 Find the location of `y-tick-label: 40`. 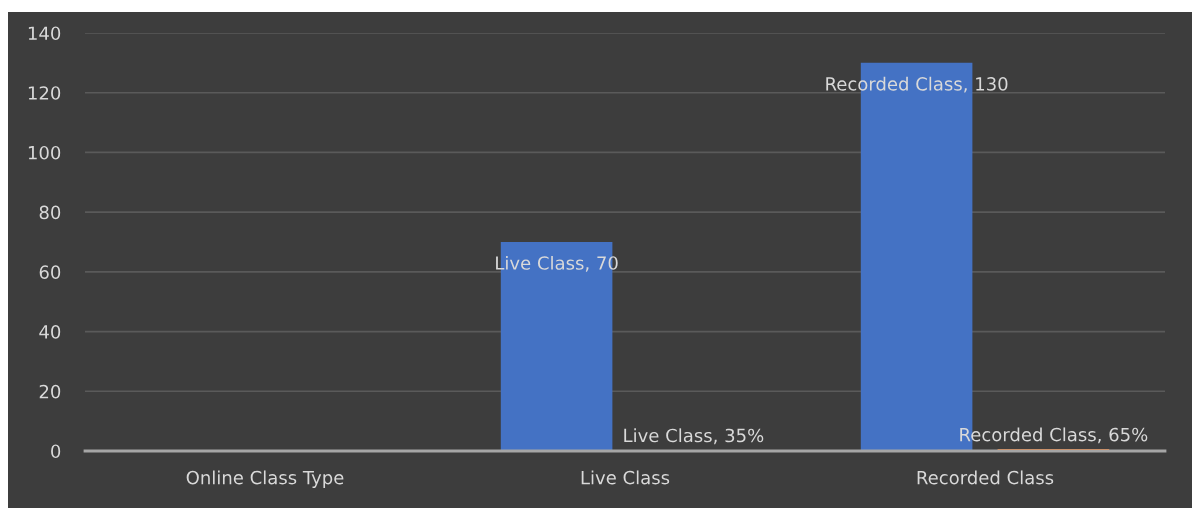

y-tick-label: 40 is located at coordinates (50, 332).